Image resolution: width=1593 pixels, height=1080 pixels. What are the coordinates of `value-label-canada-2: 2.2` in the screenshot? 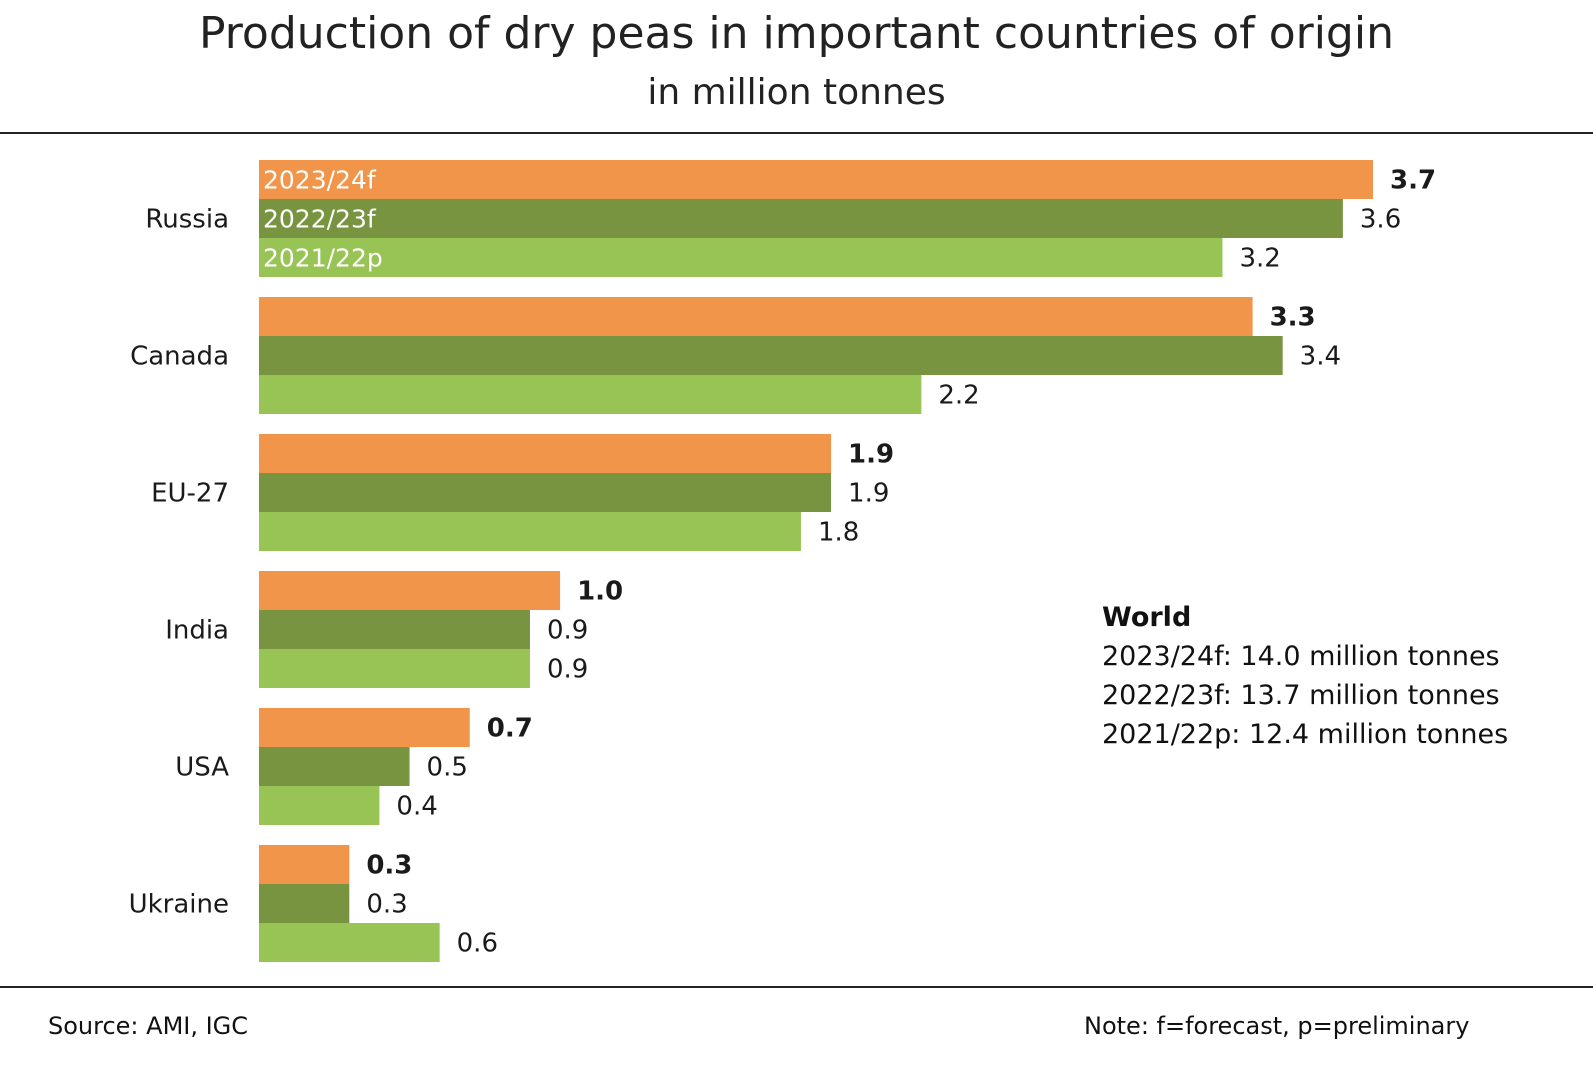 It's located at (958, 396).